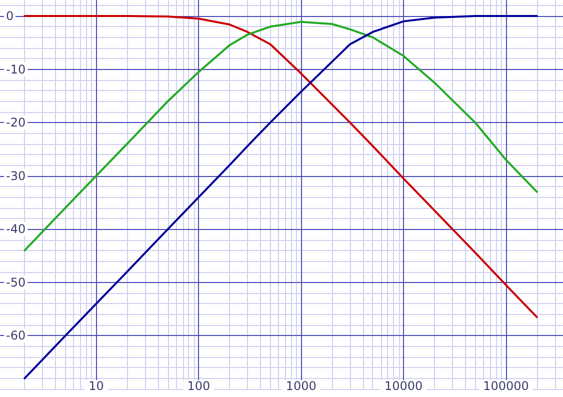  What do you see at coordinates (10, 15) in the screenshot?
I see `y-tick-label: 0` at bounding box center [10, 15].